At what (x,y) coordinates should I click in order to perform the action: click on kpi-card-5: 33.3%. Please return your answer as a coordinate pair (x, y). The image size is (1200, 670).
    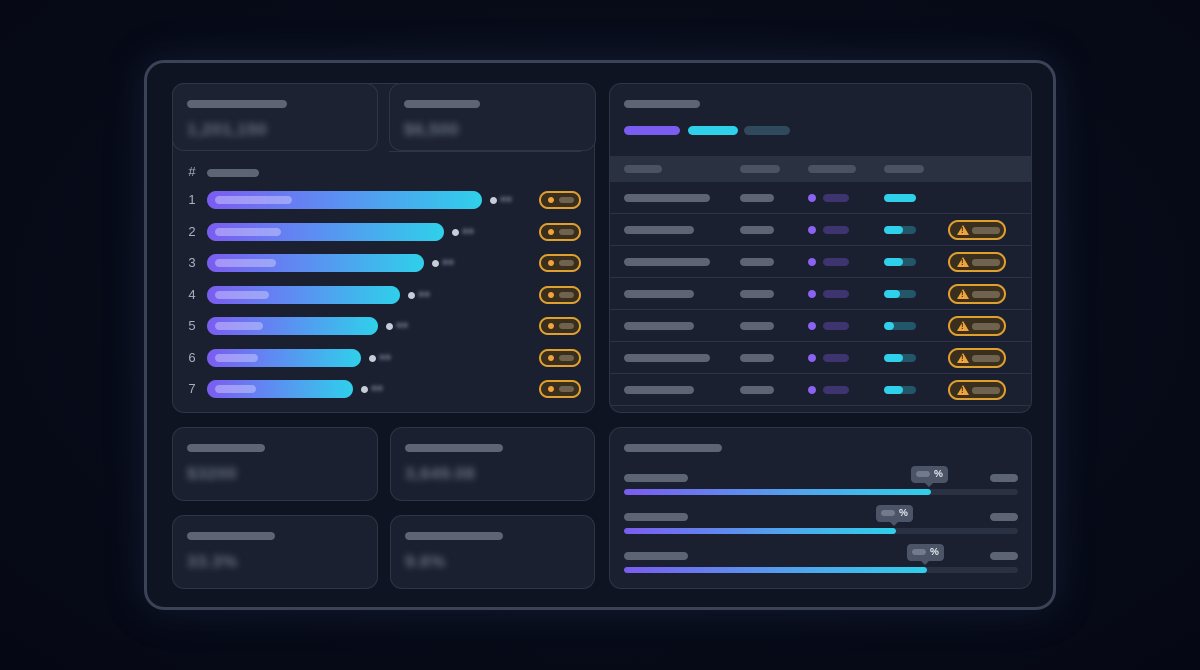
    Looking at the image, I should click on (275, 552).